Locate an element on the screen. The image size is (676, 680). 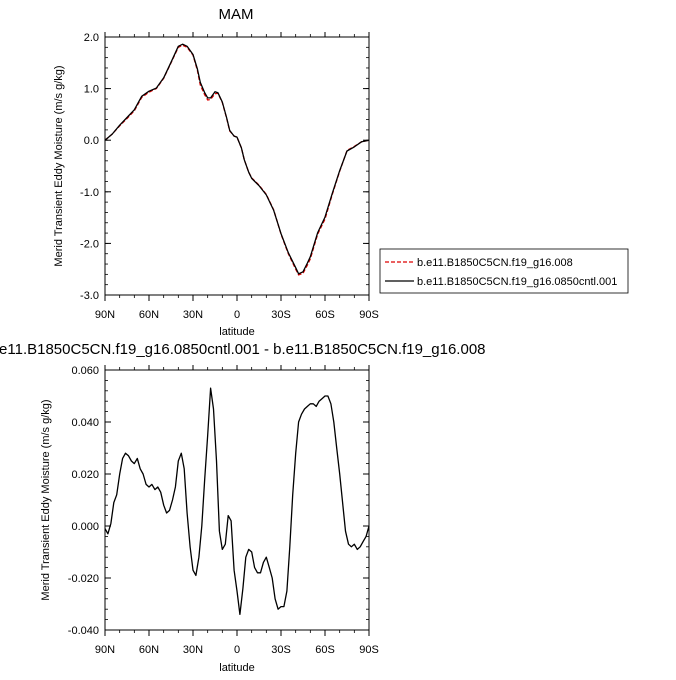
chart-title: MAM is located at coordinates (236, 14).